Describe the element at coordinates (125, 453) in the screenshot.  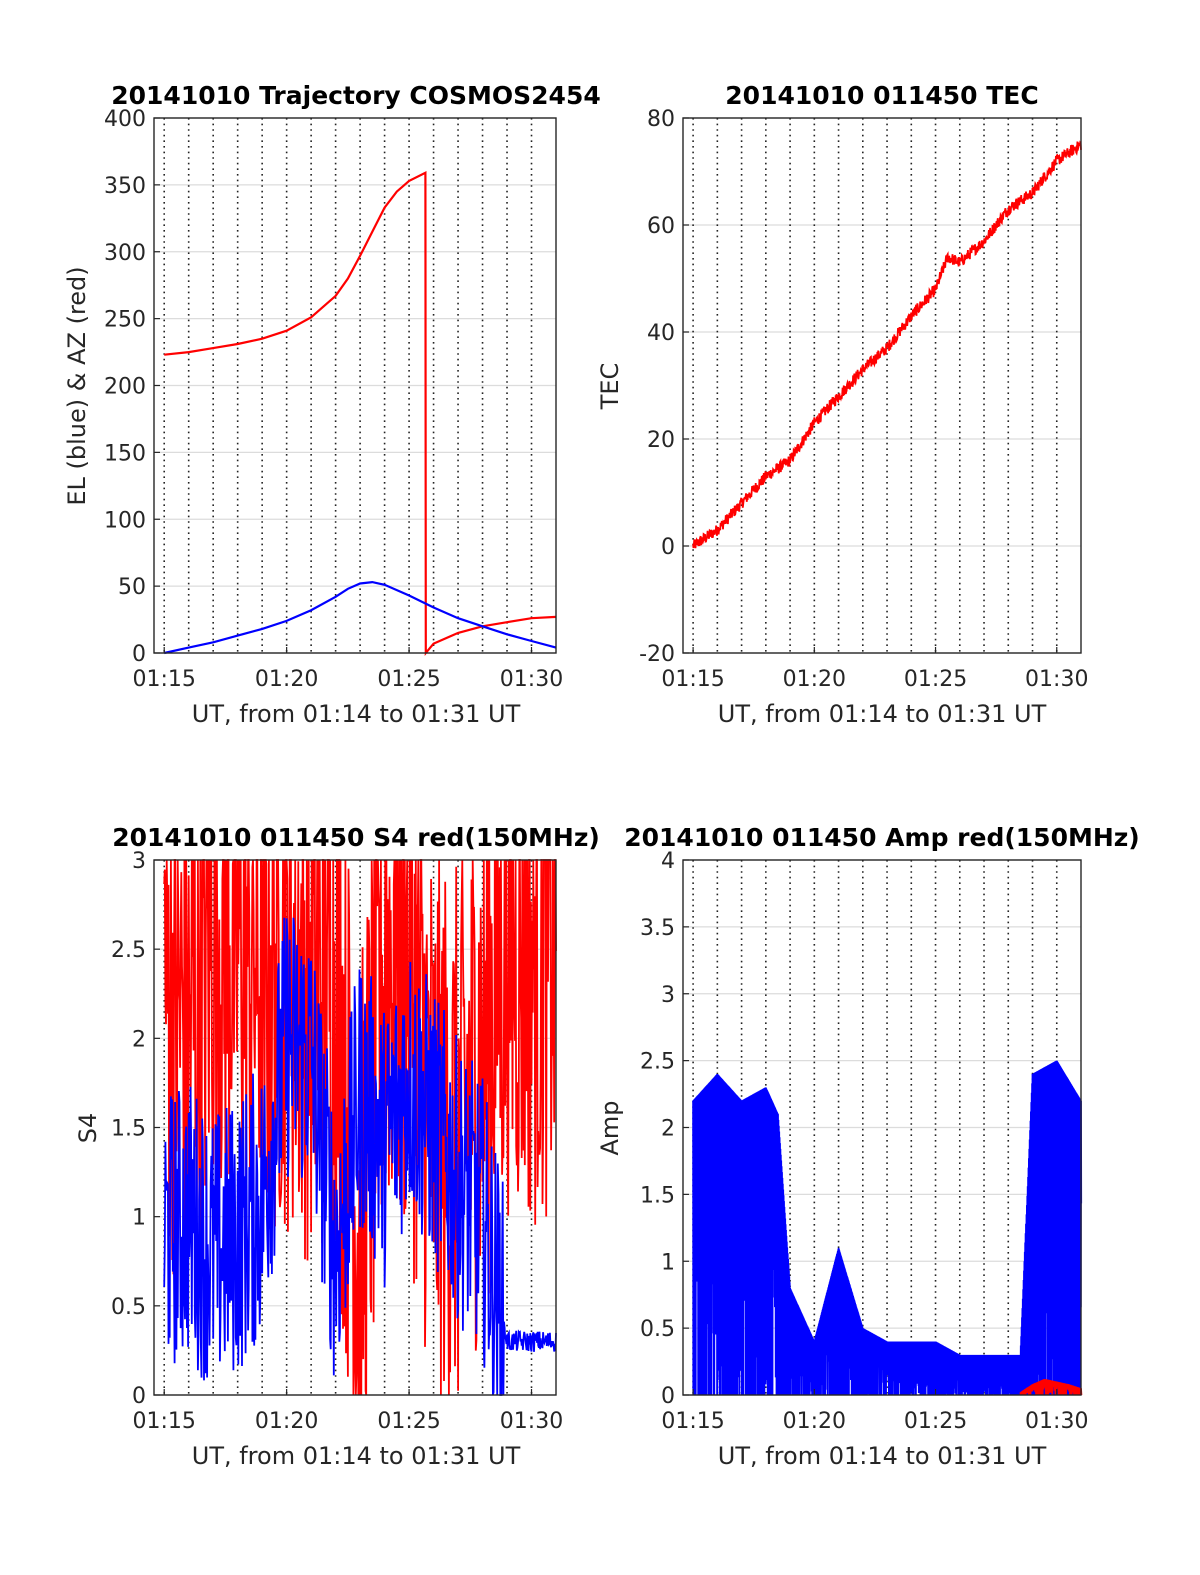
I see `y-tick-label: 150` at that location.